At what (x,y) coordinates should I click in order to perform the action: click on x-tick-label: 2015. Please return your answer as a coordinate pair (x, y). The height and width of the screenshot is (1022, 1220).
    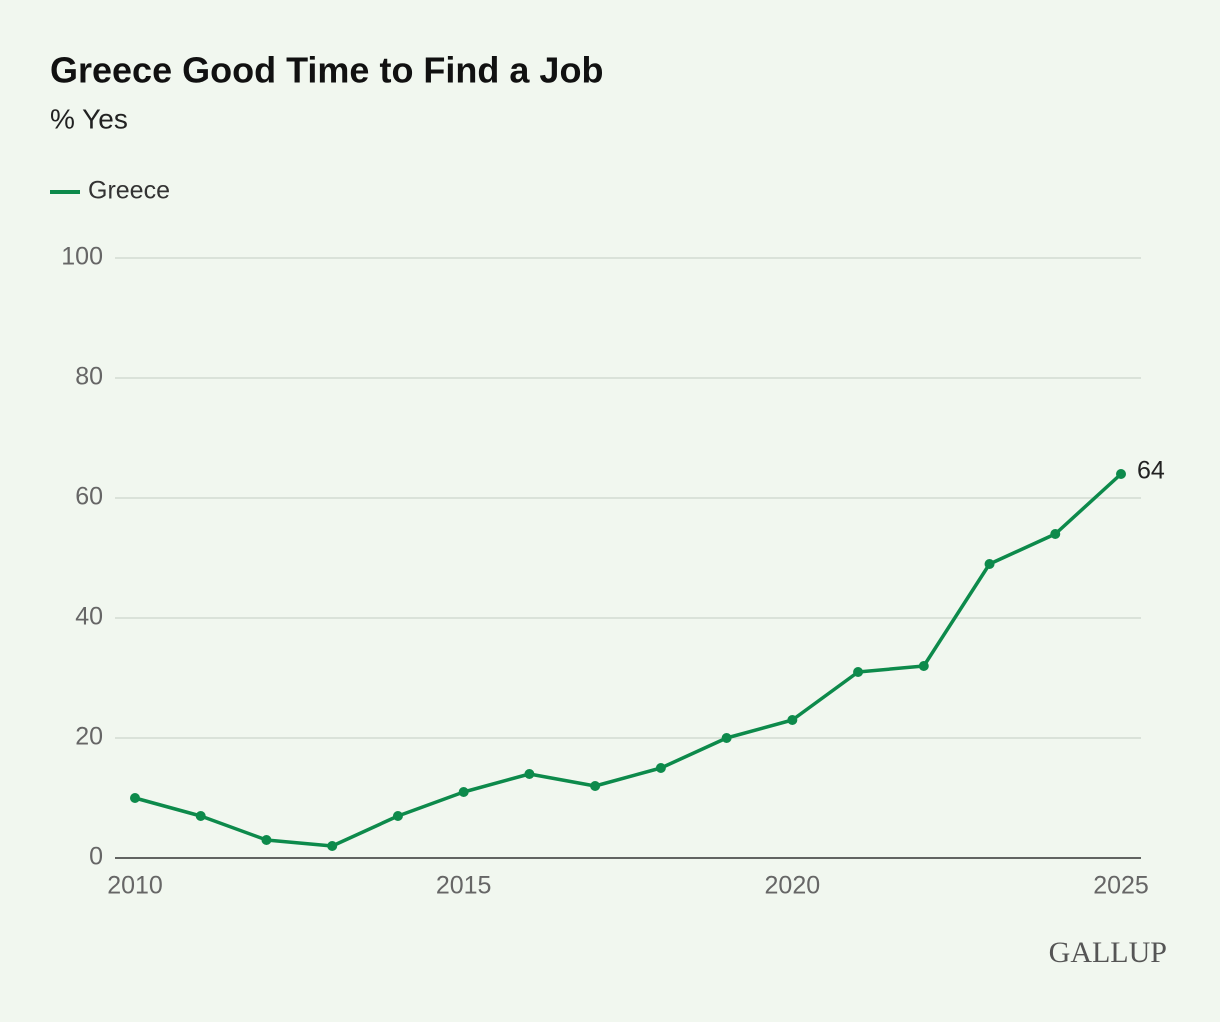
    Looking at the image, I should click on (464, 886).